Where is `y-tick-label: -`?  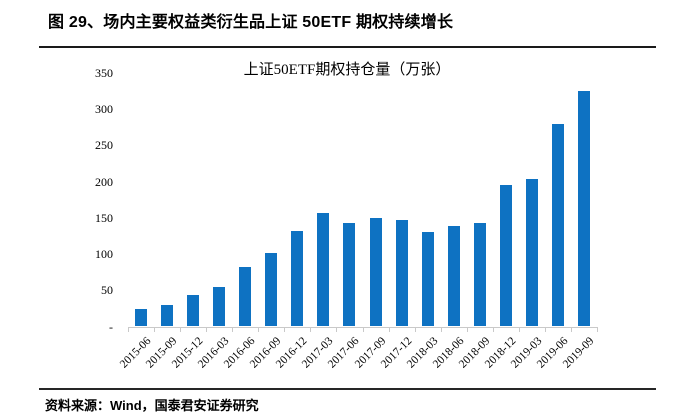 y-tick-label: - is located at coordinates (111, 326).